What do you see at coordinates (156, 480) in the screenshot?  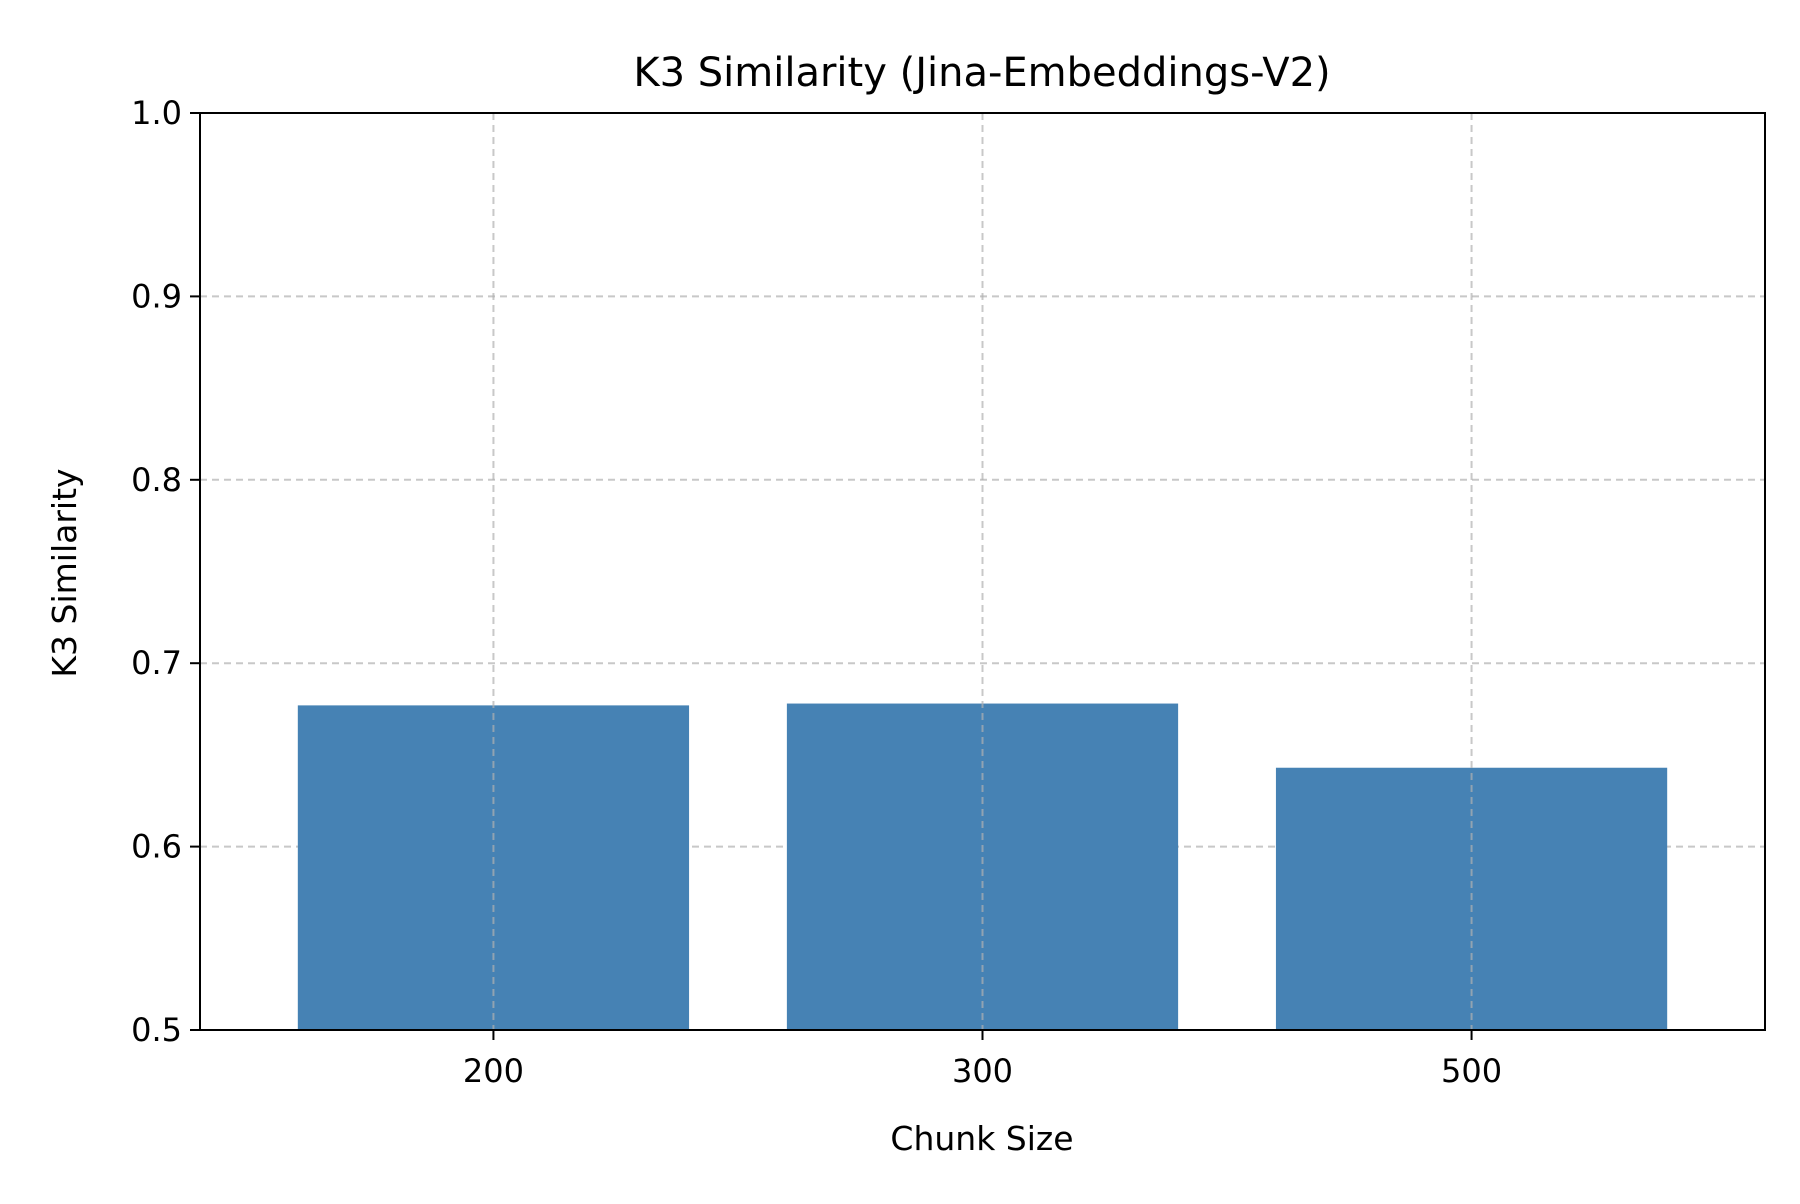 I see `y-tick-label: 0.8` at bounding box center [156, 480].